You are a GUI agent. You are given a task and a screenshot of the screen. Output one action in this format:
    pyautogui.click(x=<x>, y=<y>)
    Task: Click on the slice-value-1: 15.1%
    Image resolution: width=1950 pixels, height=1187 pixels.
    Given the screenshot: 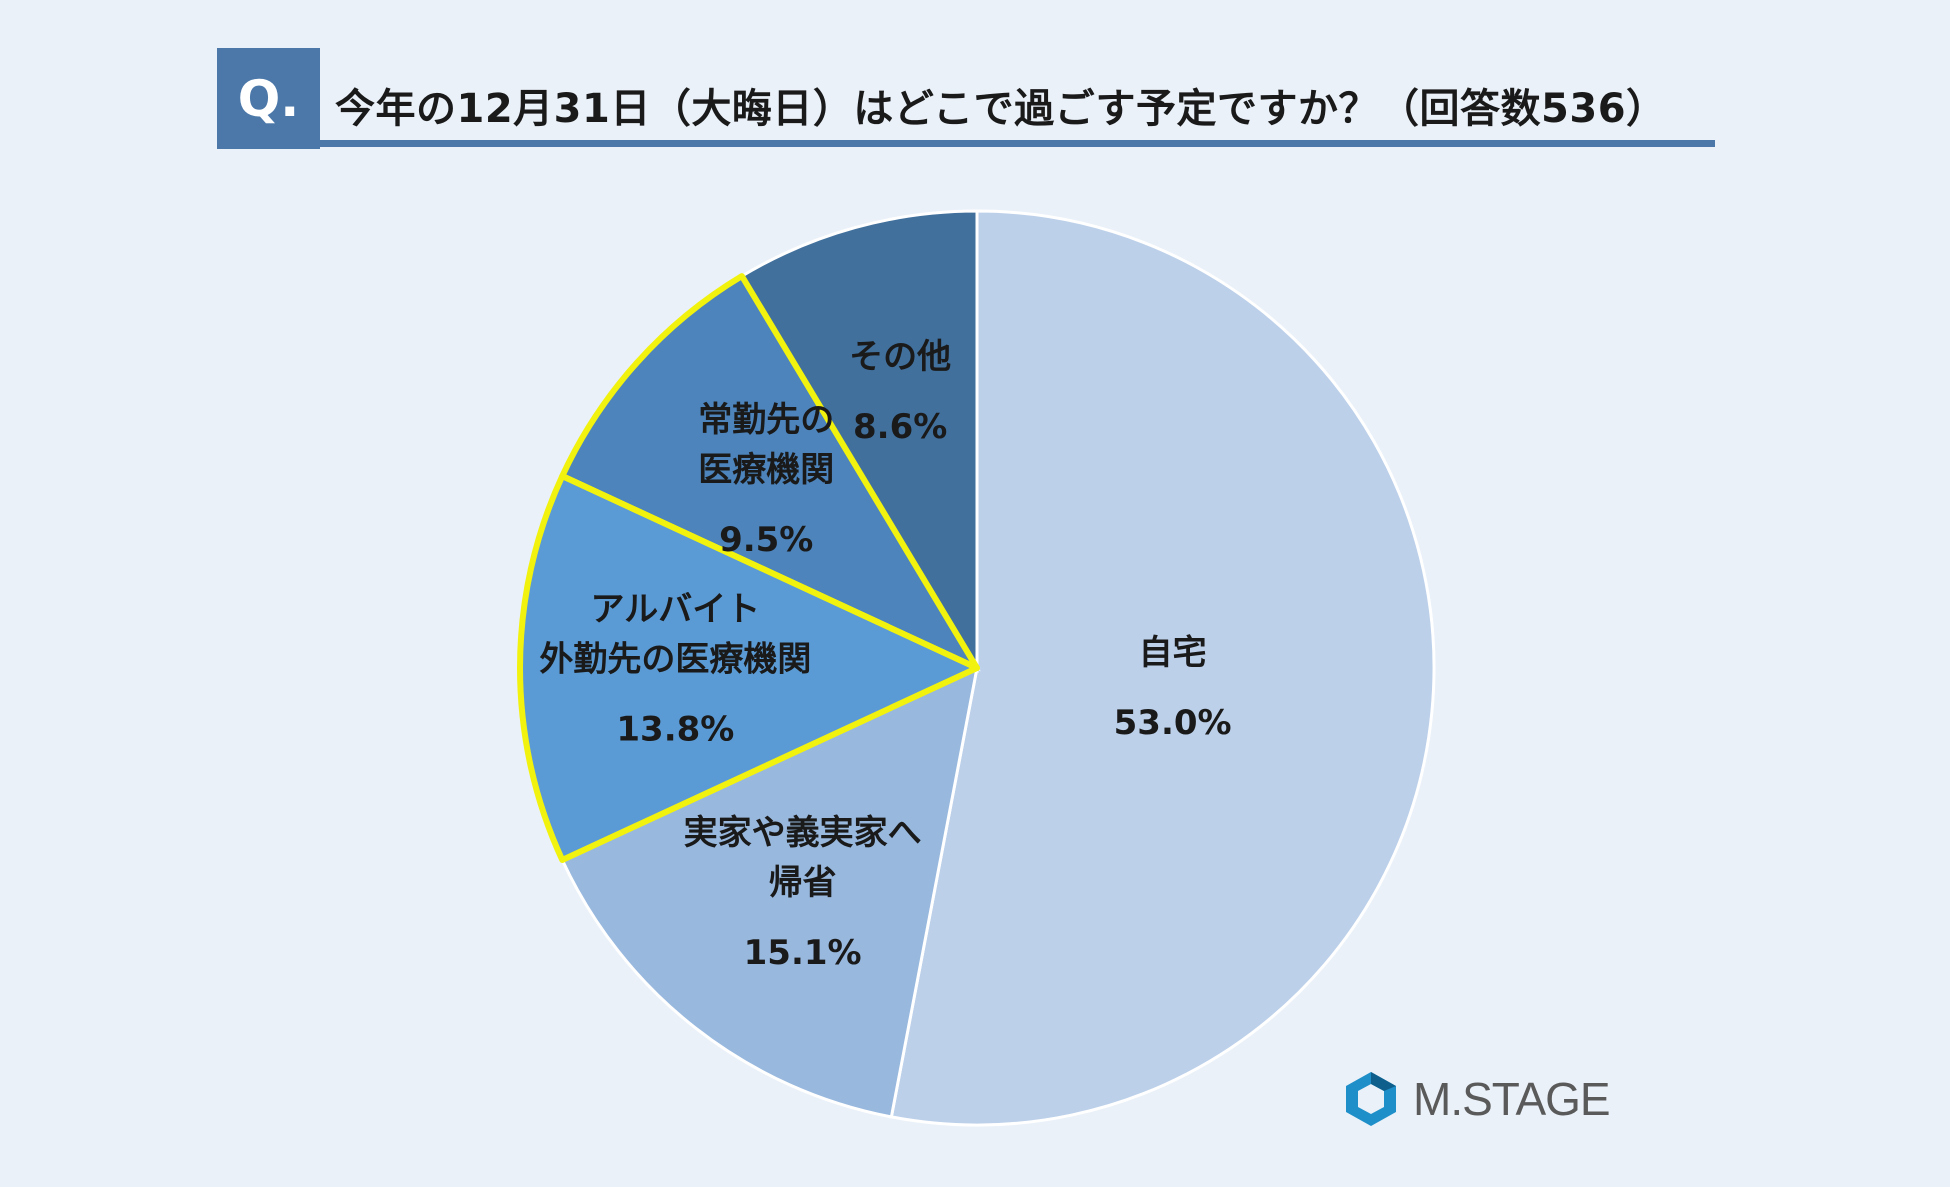 What is the action you would take?
    pyautogui.click(x=803, y=953)
    